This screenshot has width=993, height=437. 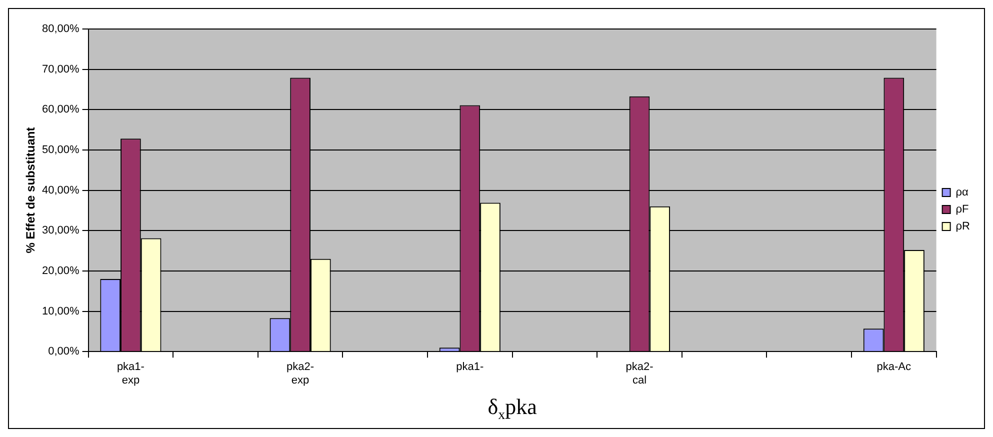 I want to click on x-tick-label: pka2- exp, so click(x=300, y=373).